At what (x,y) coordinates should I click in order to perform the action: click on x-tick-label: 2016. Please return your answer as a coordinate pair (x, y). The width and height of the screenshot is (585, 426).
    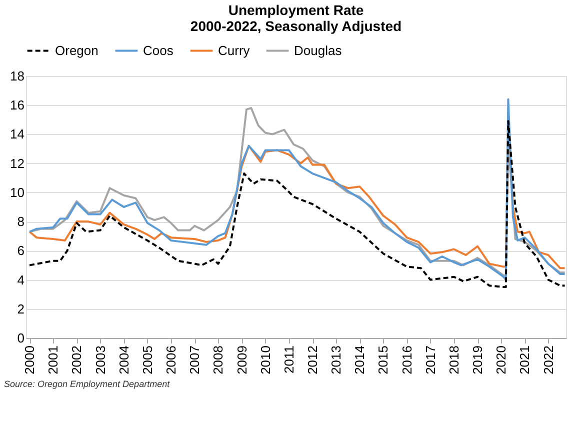
    Looking at the image, I should click on (406, 360).